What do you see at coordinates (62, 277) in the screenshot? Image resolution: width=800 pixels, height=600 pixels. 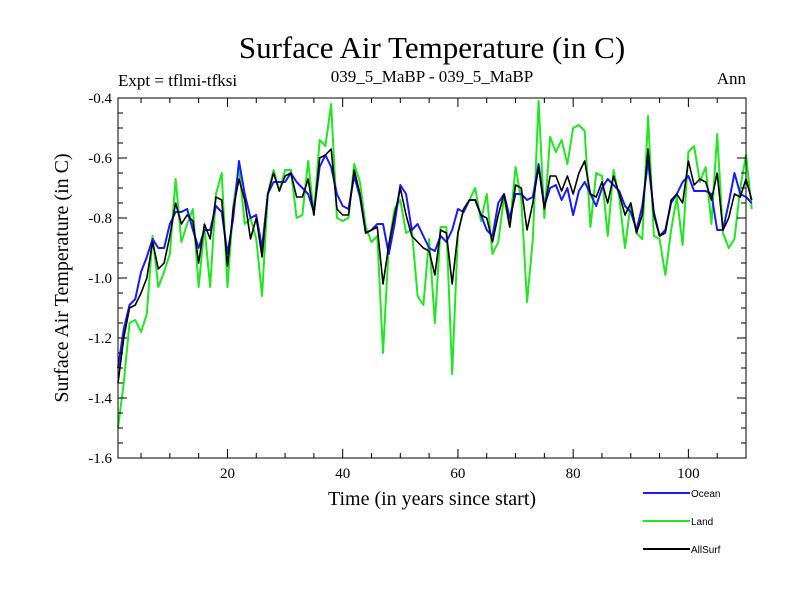 I see `y-axis-label: Surface Air Temperature (in C)` at bounding box center [62, 277].